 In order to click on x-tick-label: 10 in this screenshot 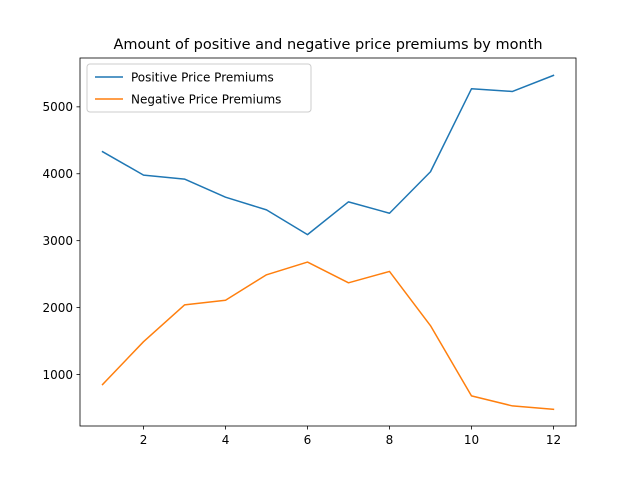, I will do `click(471, 440)`.